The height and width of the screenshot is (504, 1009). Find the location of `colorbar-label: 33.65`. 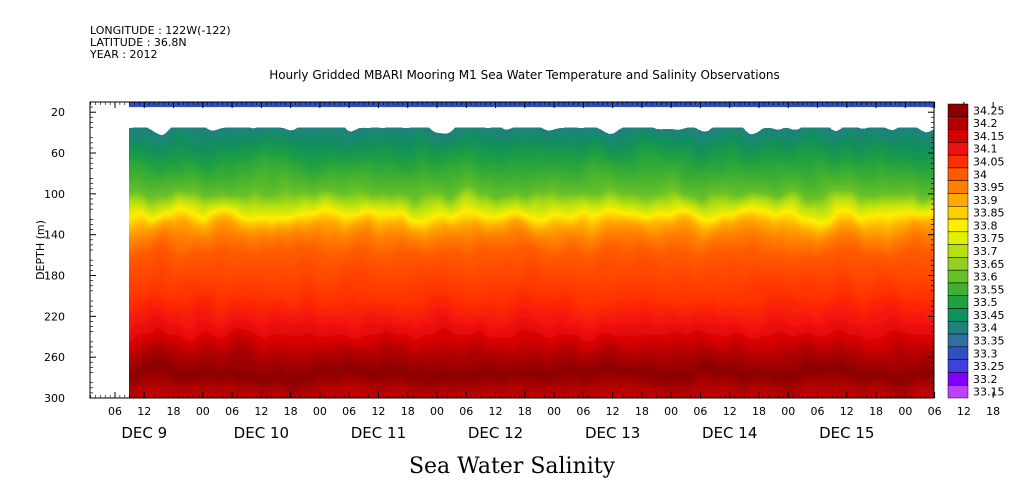

colorbar-label: 33.65 is located at coordinates (989, 264).